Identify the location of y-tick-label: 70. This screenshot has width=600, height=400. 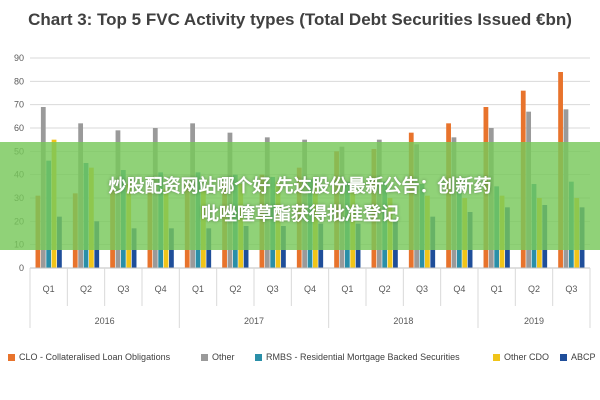
(19, 105).